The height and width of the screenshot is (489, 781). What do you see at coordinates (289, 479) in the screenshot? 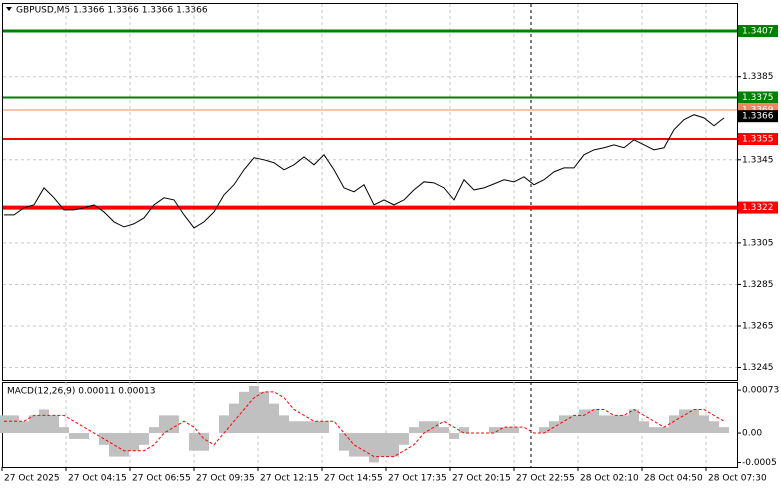
I see `x-tick-label: 27 Oct 12:15` at bounding box center [289, 479].